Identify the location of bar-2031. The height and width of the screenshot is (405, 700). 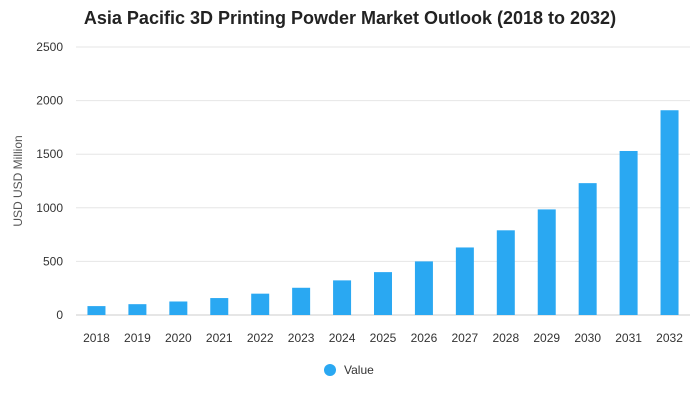
(628, 232).